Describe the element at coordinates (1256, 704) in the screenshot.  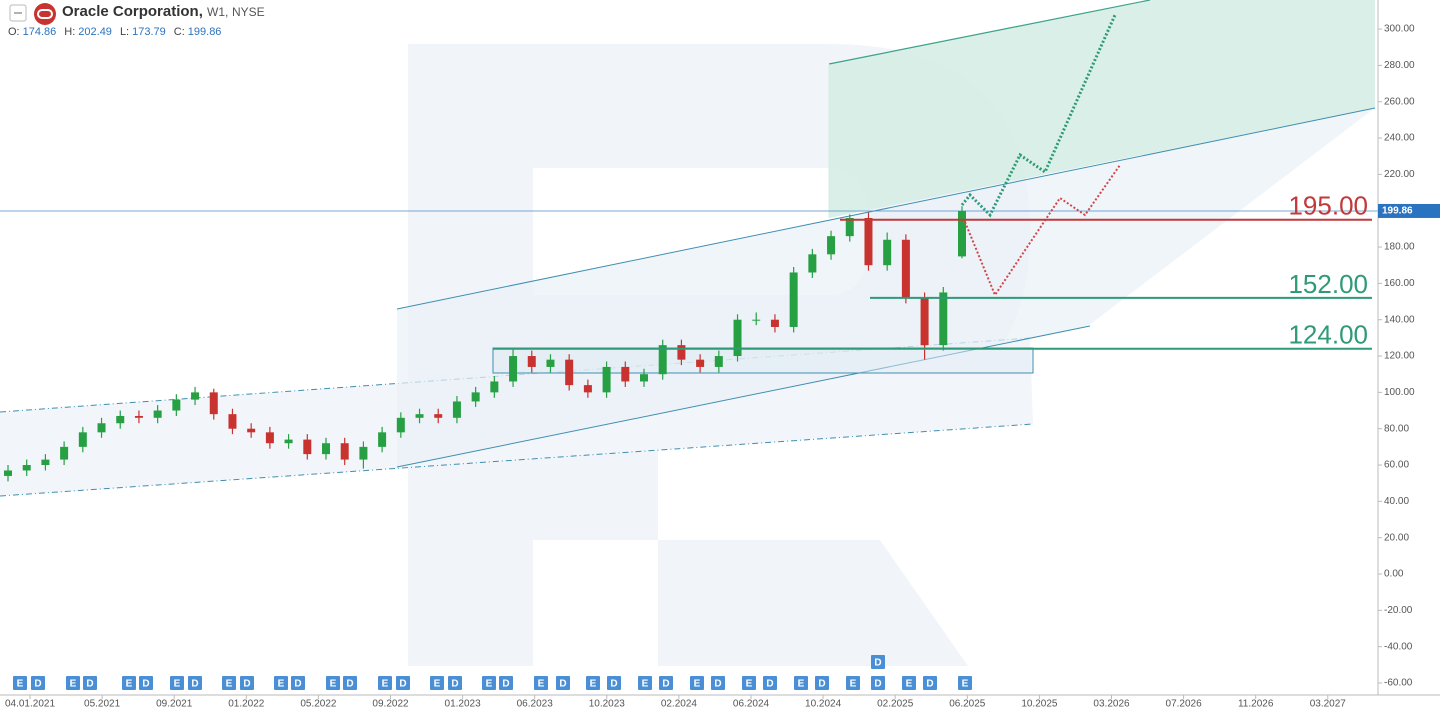
I see `x-tick-label: 11.2026` at that location.